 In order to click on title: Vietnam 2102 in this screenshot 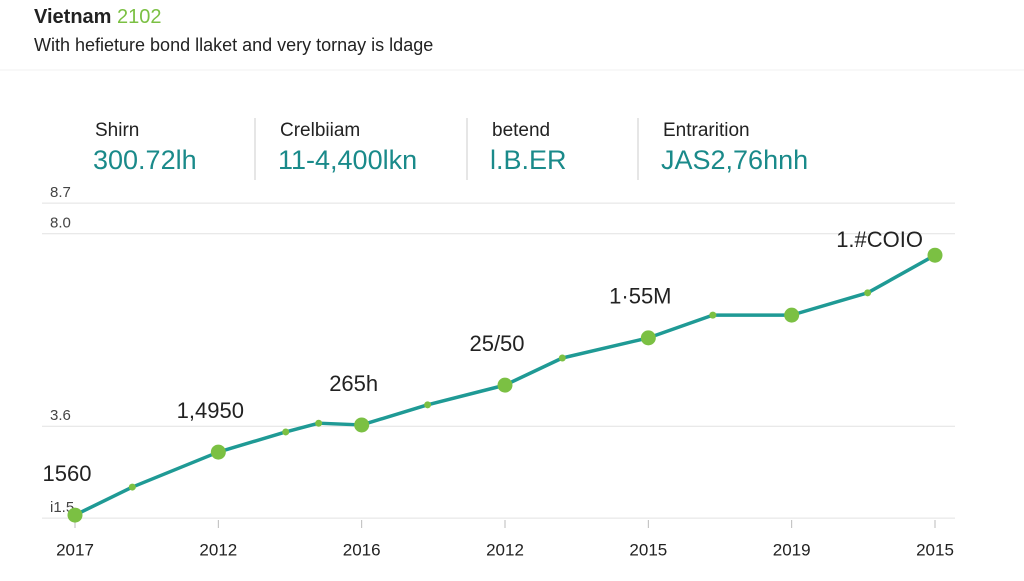, I will do `click(98, 17)`.